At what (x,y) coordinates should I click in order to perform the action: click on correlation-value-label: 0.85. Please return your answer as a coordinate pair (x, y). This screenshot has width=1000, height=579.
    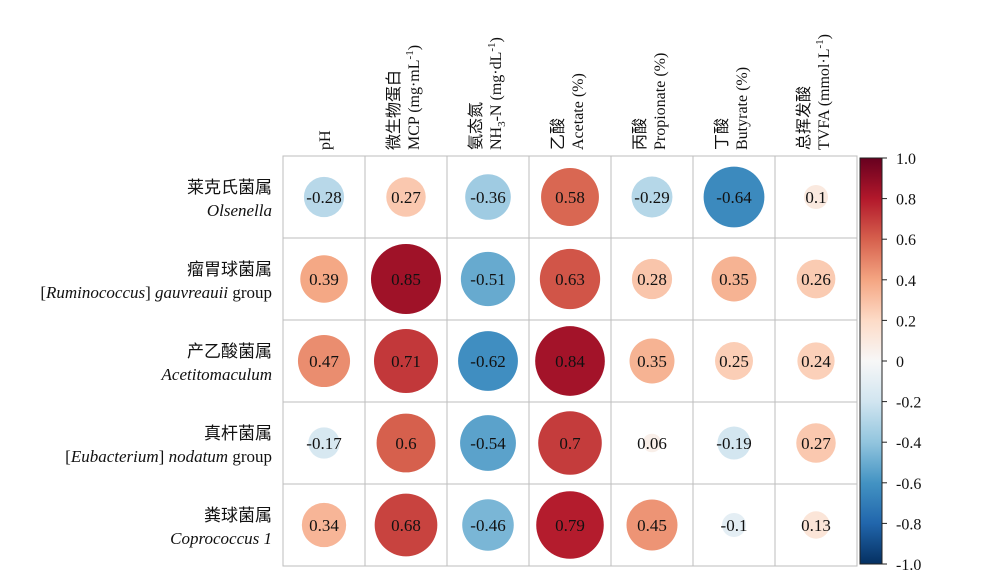
    Looking at the image, I should click on (406, 279).